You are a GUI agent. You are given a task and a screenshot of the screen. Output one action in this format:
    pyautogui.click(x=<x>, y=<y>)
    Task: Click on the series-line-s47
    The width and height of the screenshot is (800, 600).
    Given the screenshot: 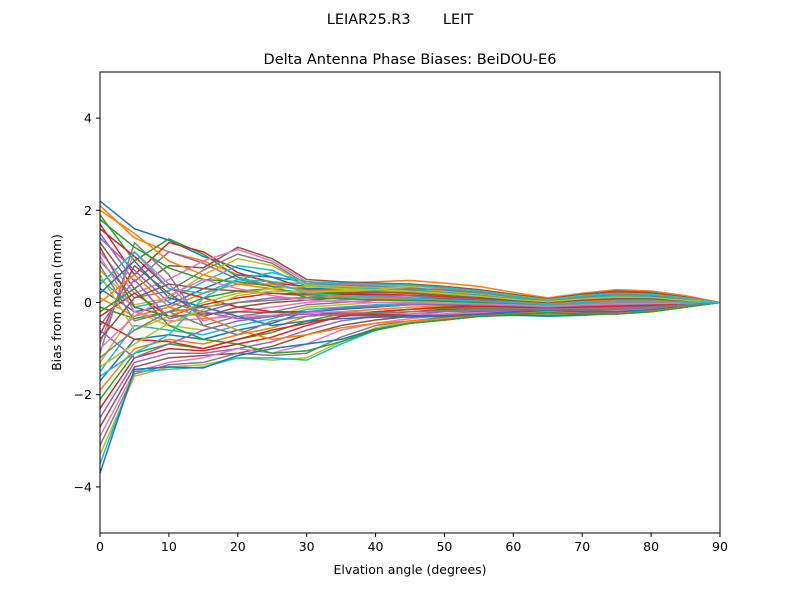 What is the action you would take?
    pyautogui.click(x=410, y=314)
    